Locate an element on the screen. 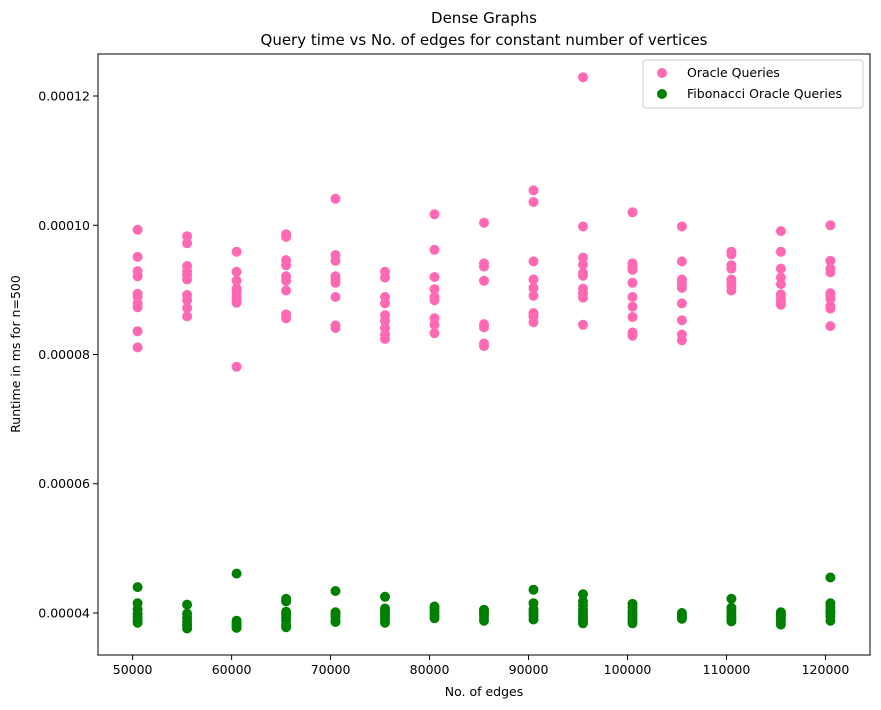  x-tick-label: 100000 is located at coordinates (628, 669).